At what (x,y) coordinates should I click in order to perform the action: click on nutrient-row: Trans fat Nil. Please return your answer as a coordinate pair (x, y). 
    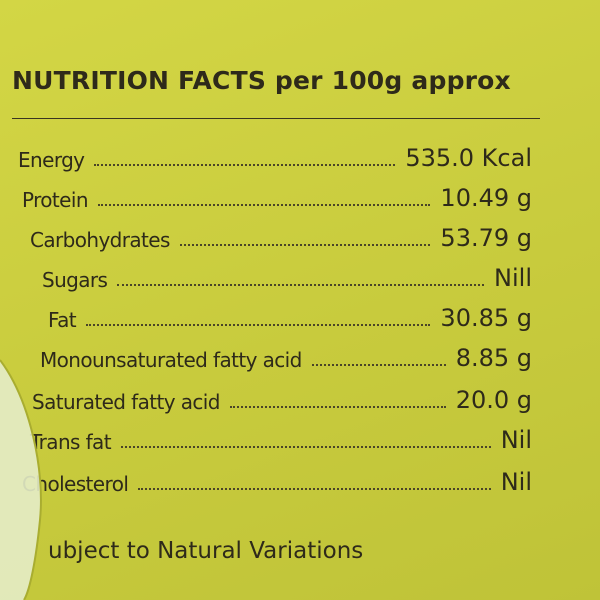
    Looking at the image, I should click on (281, 437).